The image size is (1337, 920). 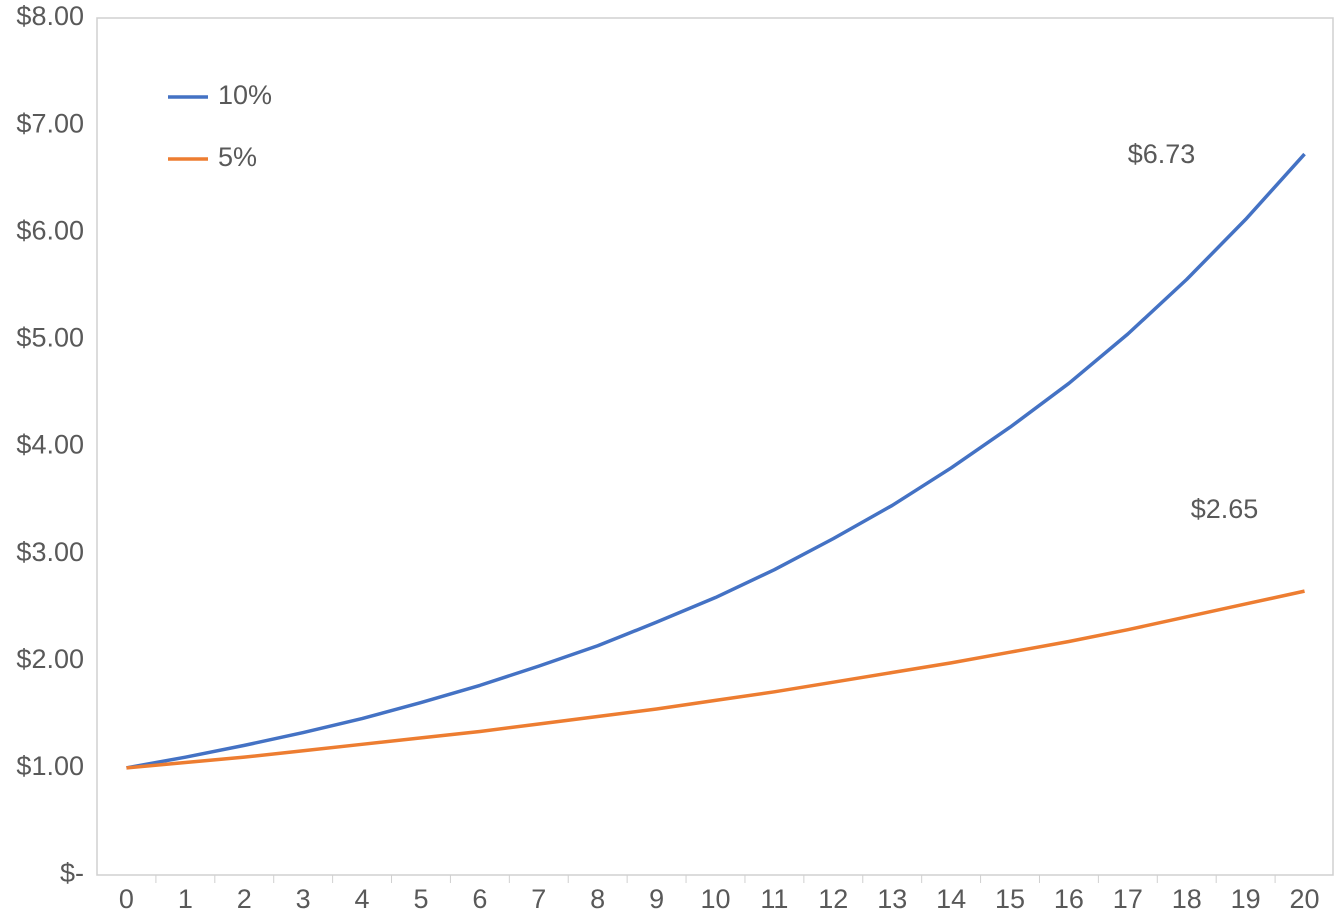 I want to click on x-tick-label: 11, so click(x=774, y=899).